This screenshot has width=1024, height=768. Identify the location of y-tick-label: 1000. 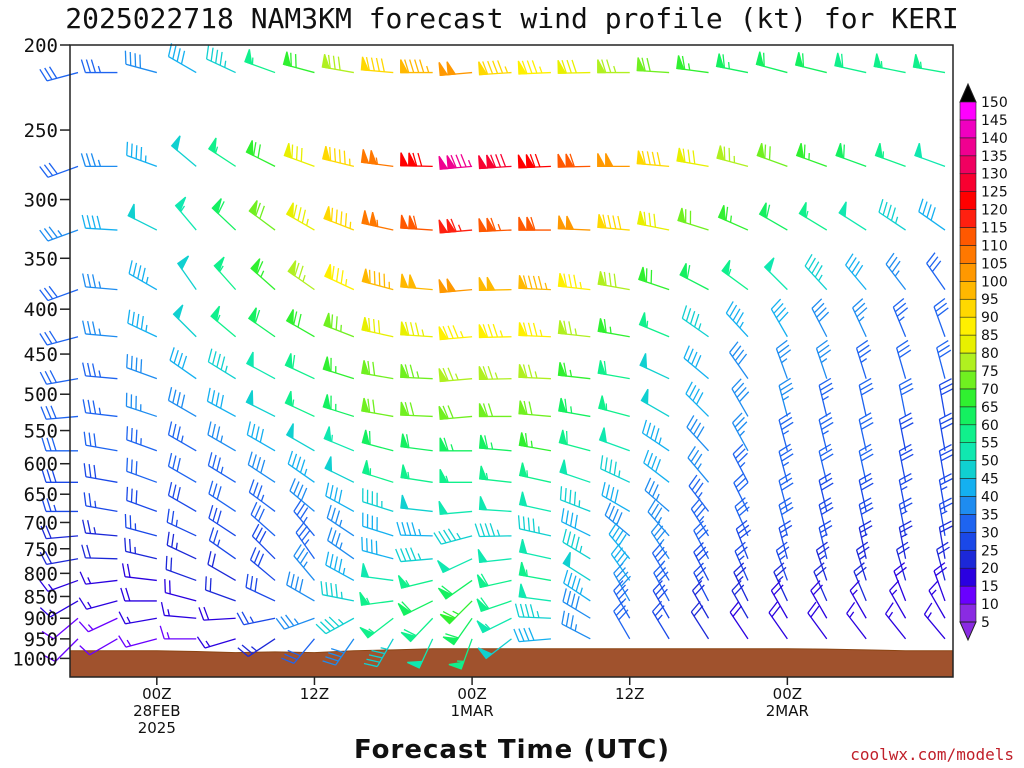
(35, 659).